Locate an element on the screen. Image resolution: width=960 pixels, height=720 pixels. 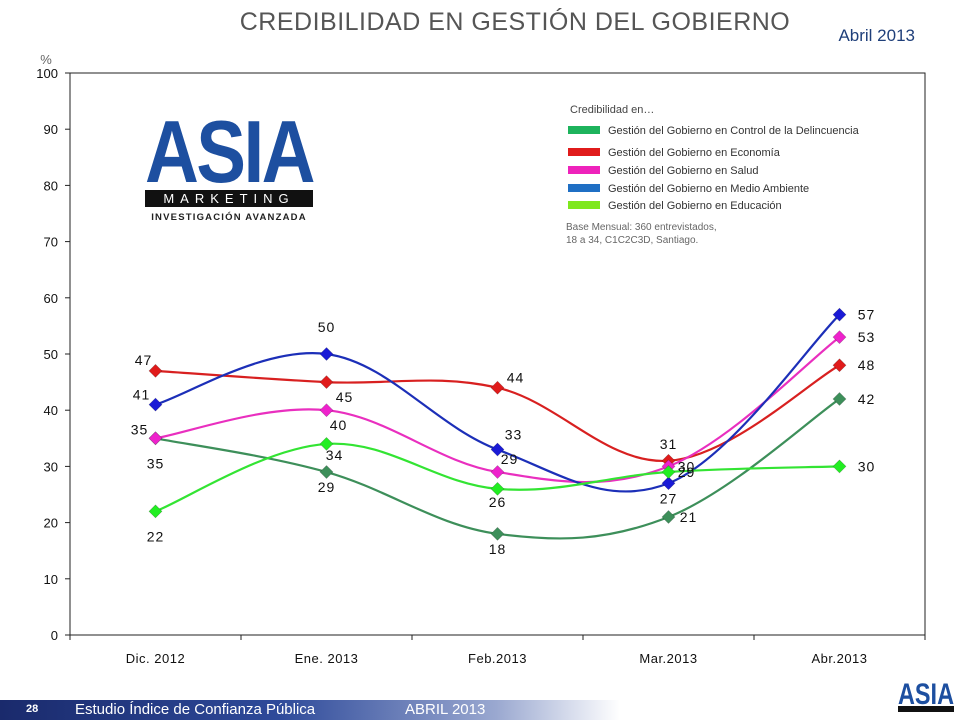
legend-label: Gestión del Gobierno en Salud is located at coordinates (683, 171).